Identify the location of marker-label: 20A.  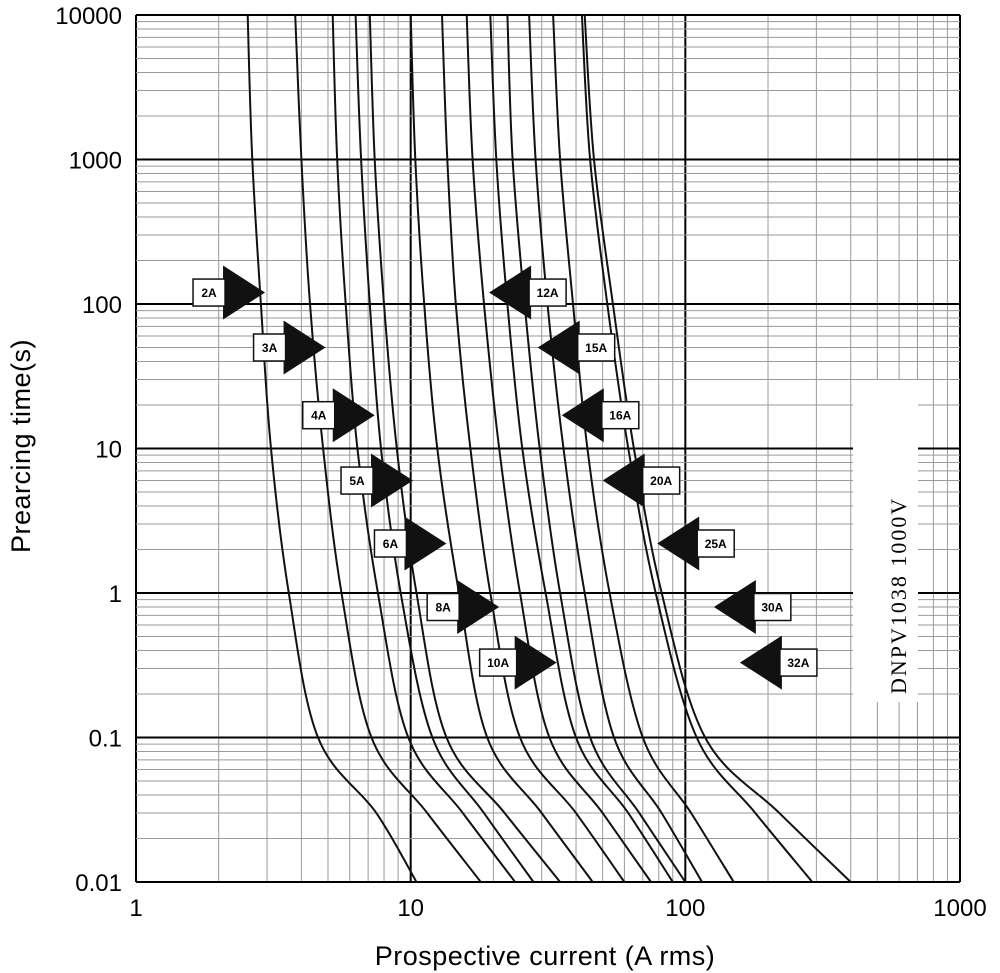
(661, 481).